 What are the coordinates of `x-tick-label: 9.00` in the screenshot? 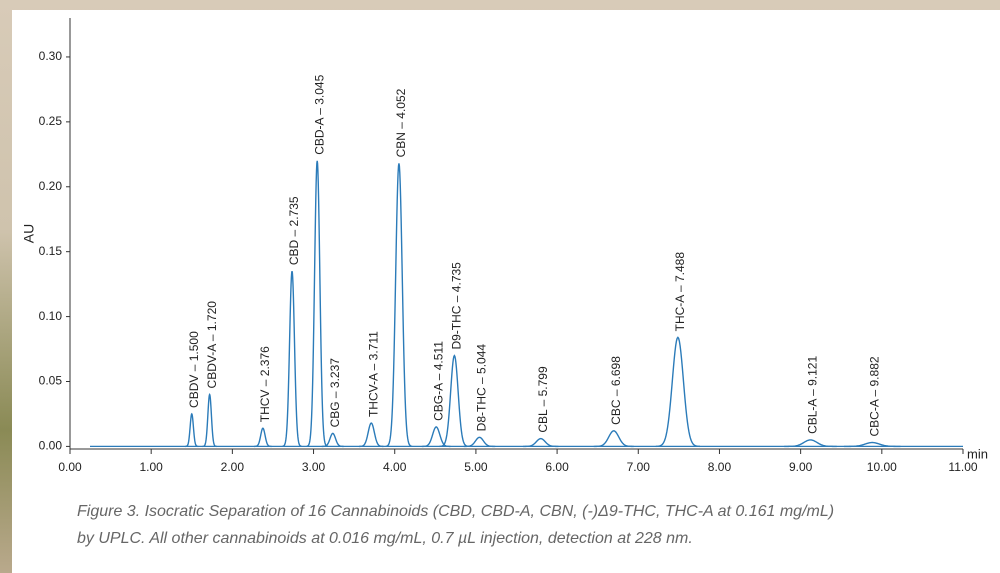 It's located at (801, 467).